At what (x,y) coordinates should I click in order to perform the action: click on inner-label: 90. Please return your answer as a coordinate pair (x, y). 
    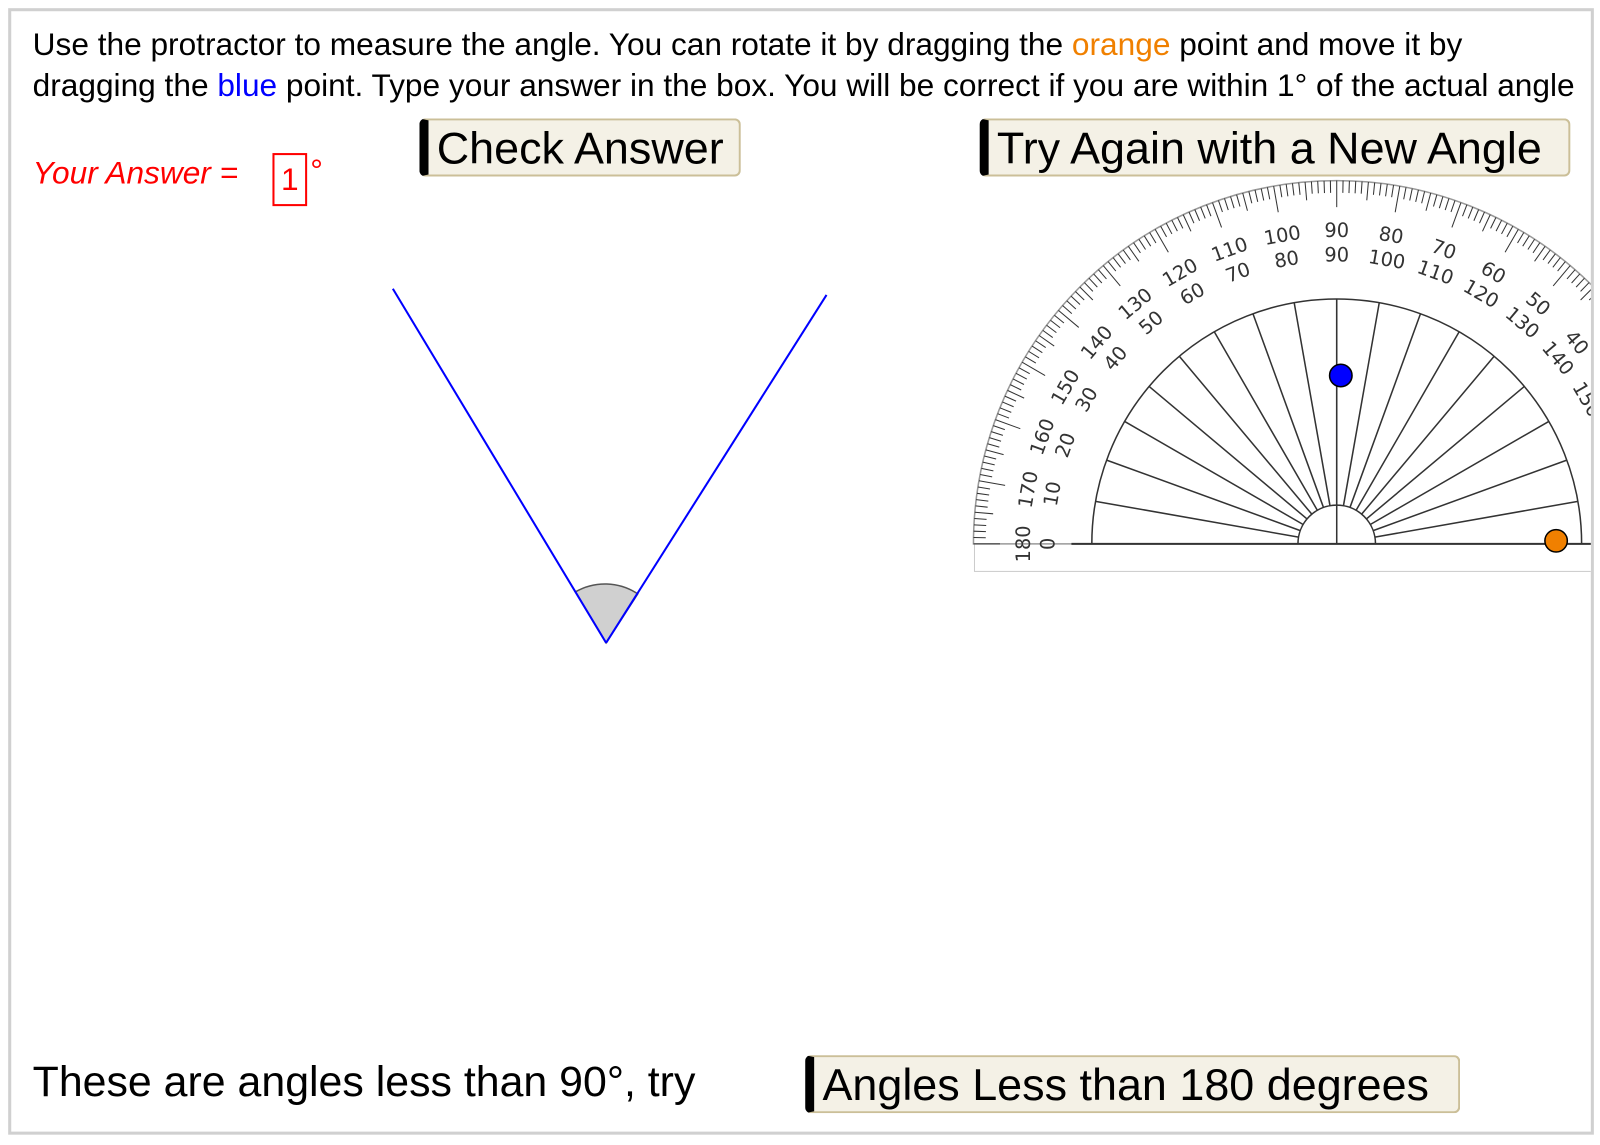
    Looking at the image, I should click on (1336, 255).